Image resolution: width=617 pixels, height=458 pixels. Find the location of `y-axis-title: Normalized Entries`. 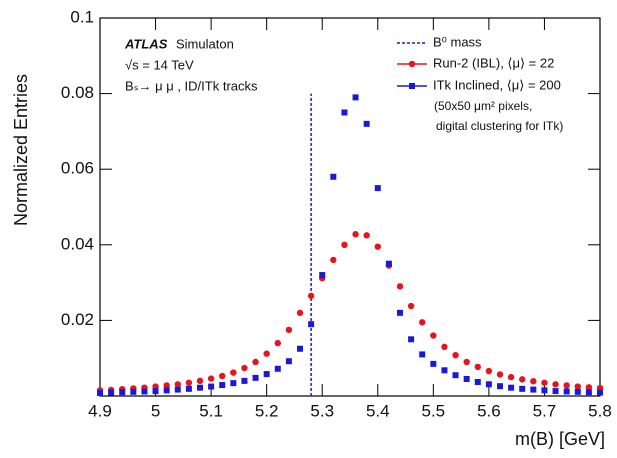

y-axis-title: Normalized Entries is located at coordinates (21, 150).